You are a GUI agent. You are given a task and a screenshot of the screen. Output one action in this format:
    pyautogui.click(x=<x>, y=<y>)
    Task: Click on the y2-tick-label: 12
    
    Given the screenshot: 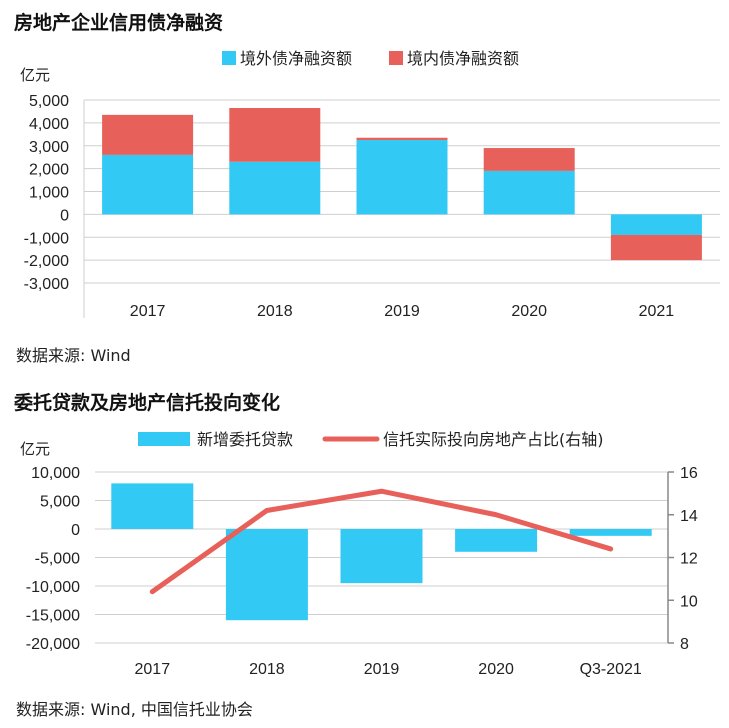 What is the action you would take?
    pyautogui.click(x=689, y=559)
    